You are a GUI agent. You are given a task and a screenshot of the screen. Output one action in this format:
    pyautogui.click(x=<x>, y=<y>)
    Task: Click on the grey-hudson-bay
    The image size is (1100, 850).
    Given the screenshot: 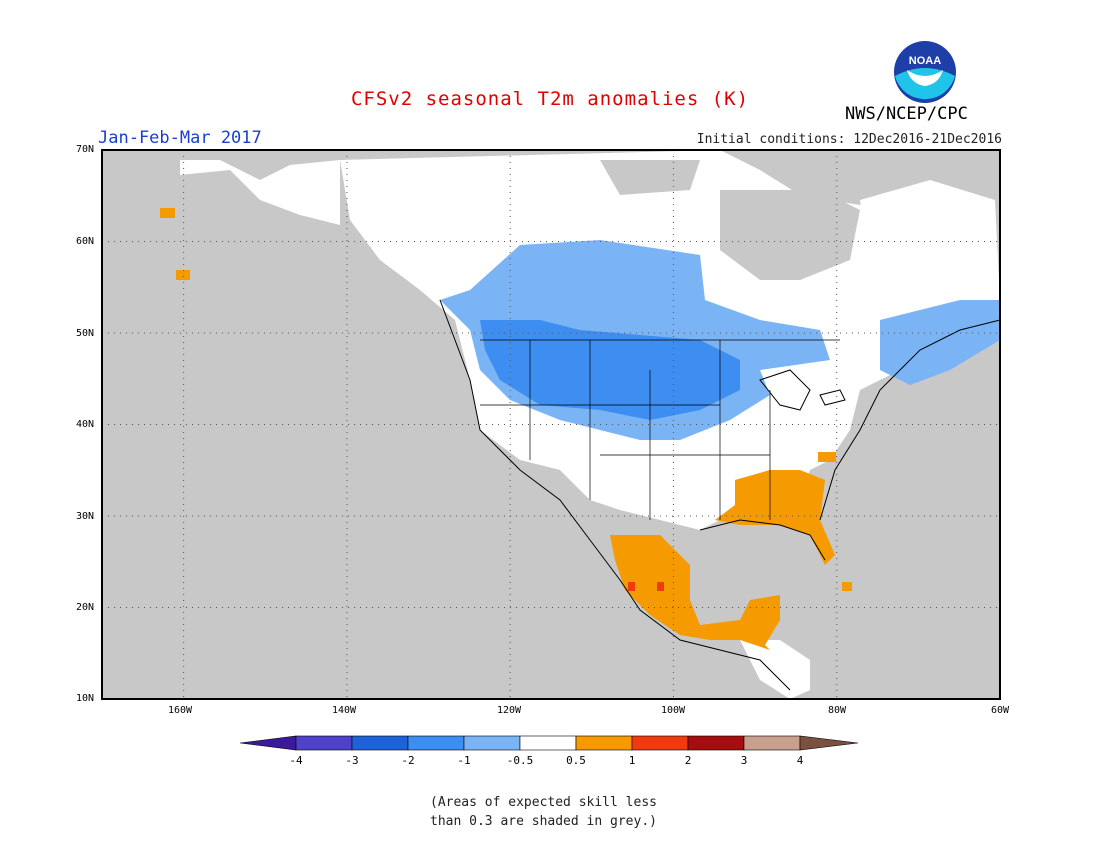 What is the action you would take?
    pyautogui.click(x=790, y=235)
    